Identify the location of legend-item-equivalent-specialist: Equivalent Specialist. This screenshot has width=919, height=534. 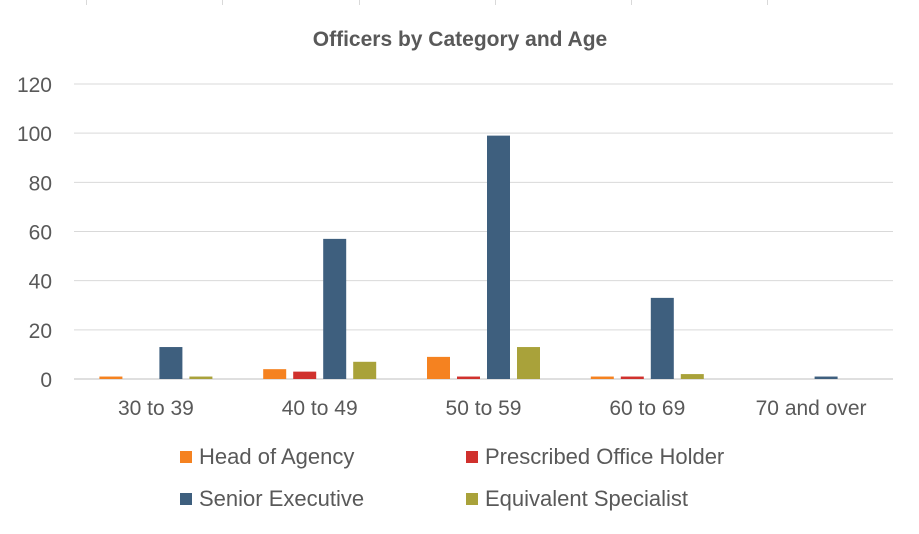
(577, 499).